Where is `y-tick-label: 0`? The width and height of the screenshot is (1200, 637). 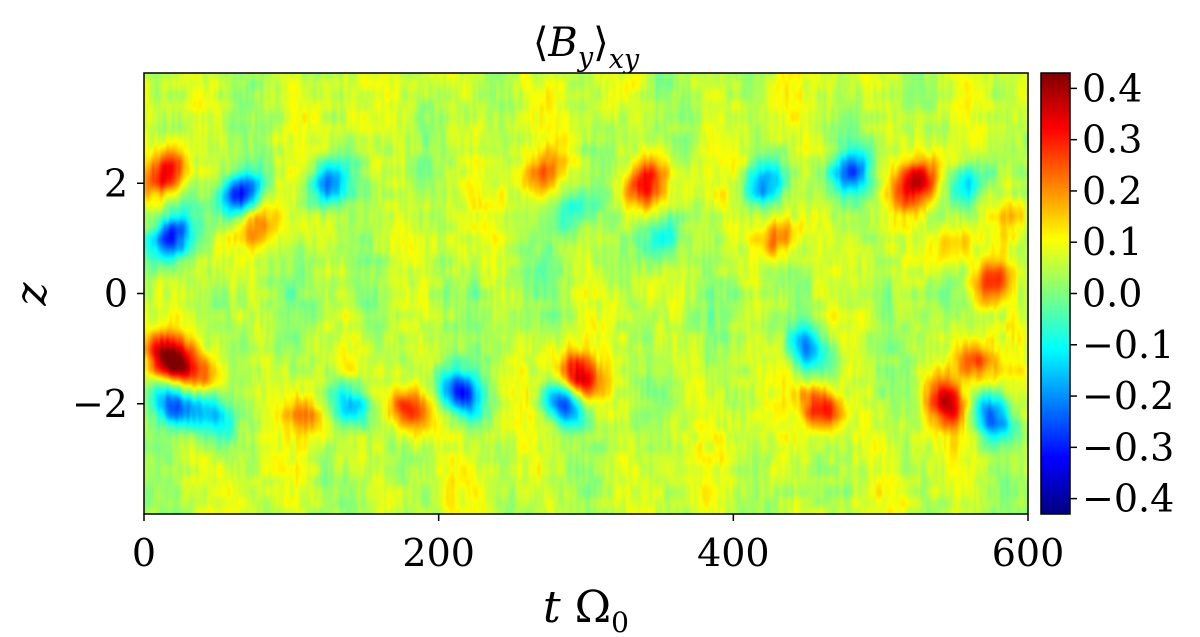
y-tick-label: 0 is located at coordinates (116, 294).